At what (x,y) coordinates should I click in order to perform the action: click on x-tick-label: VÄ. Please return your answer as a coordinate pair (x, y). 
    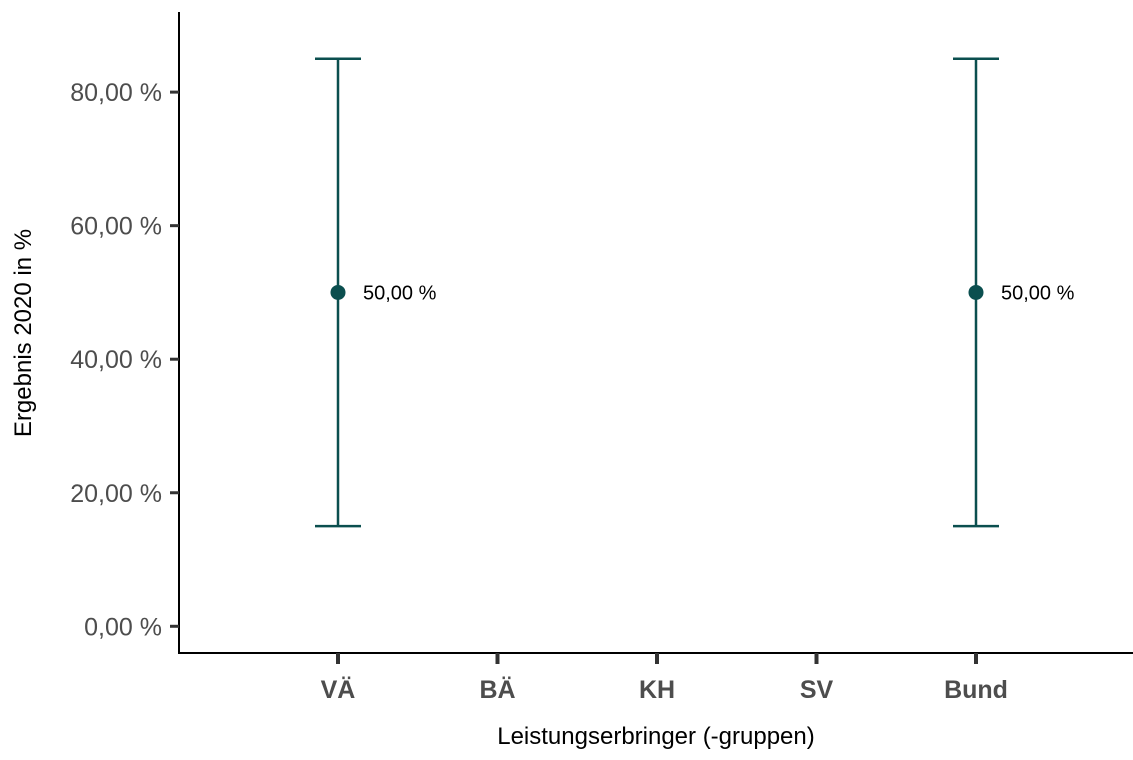
    Looking at the image, I should click on (338, 690).